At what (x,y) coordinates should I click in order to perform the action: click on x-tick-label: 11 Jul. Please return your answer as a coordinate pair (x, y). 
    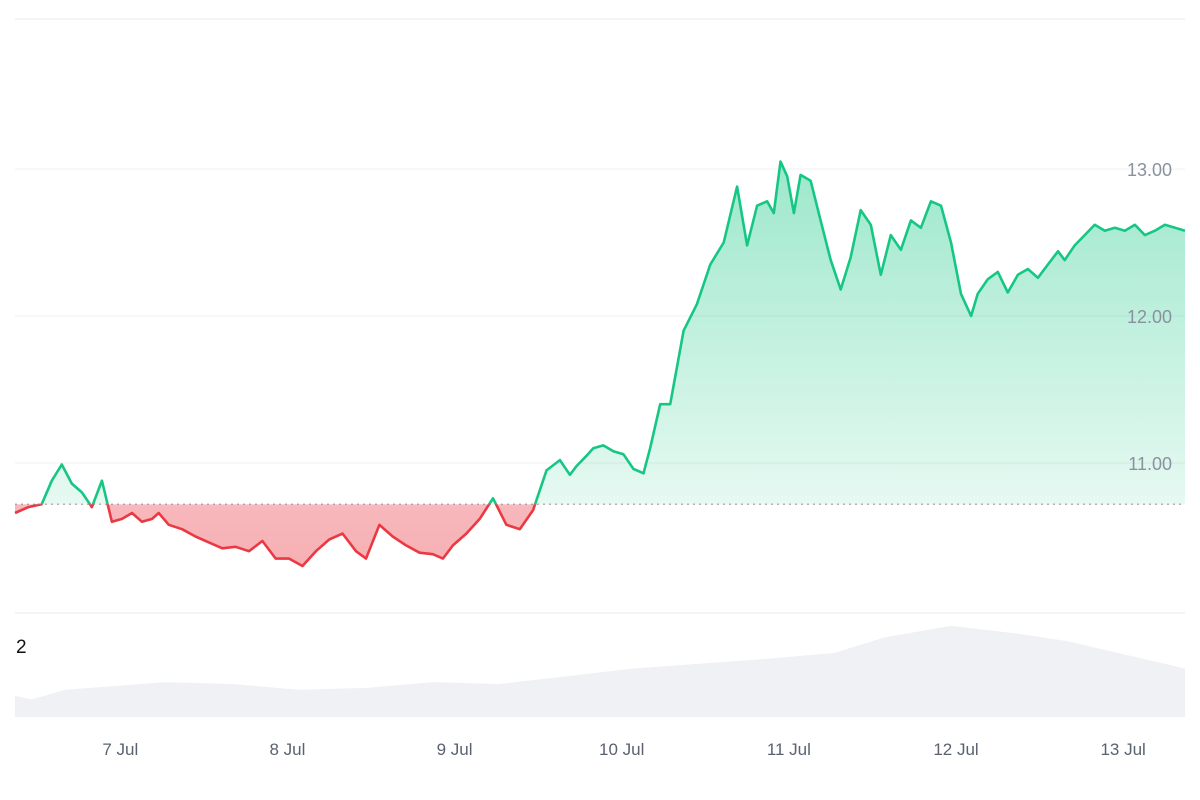
    Looking at the image, I should click on (789, 749).